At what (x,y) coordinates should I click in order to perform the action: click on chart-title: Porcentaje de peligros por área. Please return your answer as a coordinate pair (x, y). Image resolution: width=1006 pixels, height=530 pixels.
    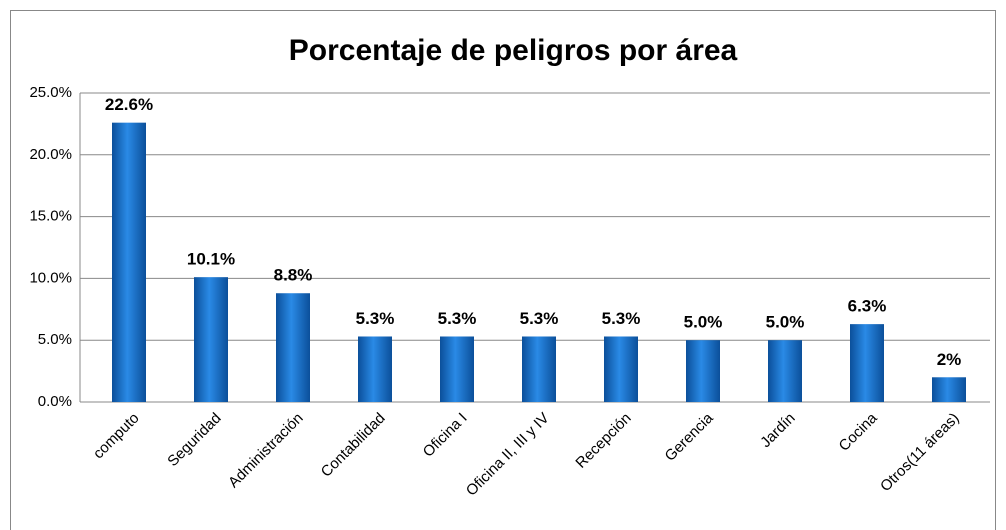
    Looking at the image, I should click on (513, 50).